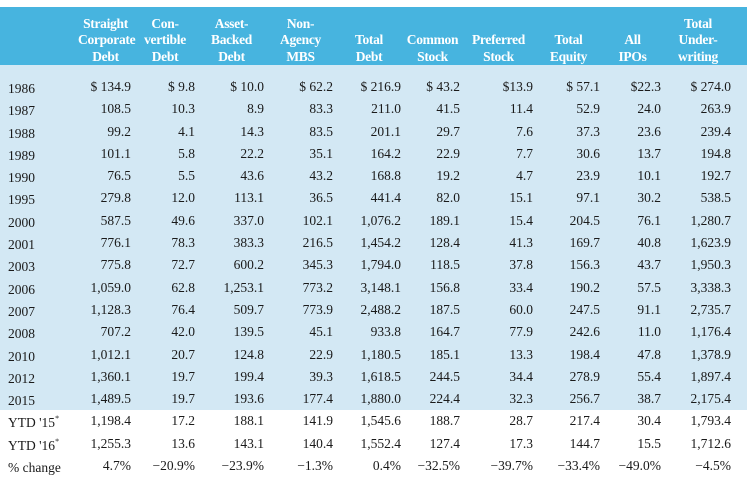  Describe the element at coordinates (321, 176) in the screenshot. I see `table-cell: 43.2` at that location.